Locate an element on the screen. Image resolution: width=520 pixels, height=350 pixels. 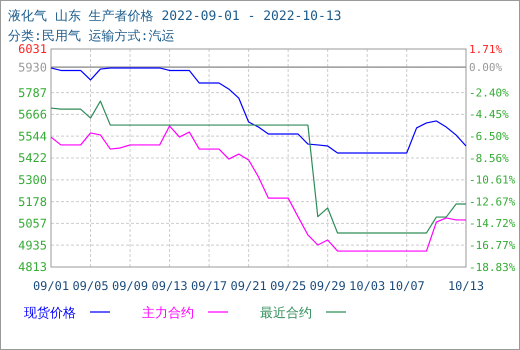
x-tick-label: 09/21 is located at coordinates (248, 286).